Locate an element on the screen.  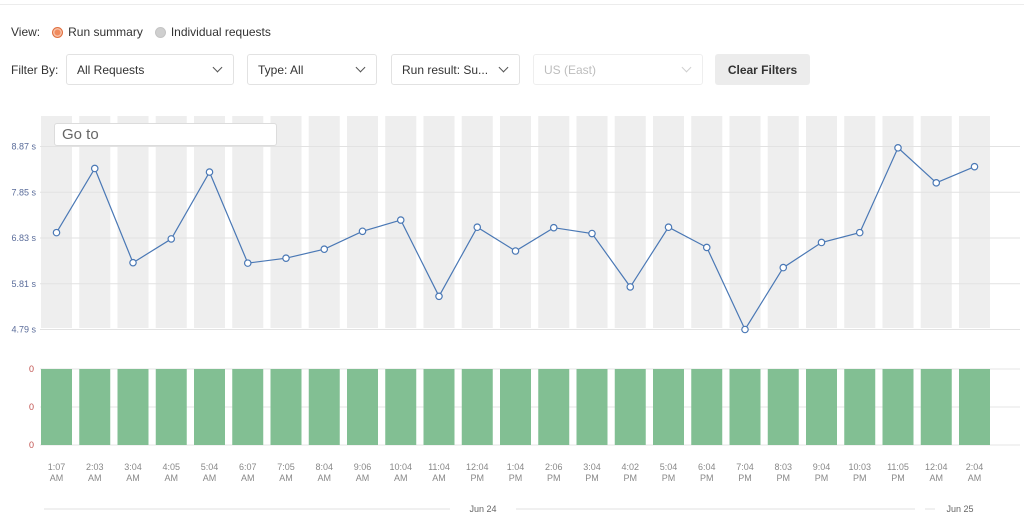
y-tick-label: 4.79 s is located at coordinates (23, 330).